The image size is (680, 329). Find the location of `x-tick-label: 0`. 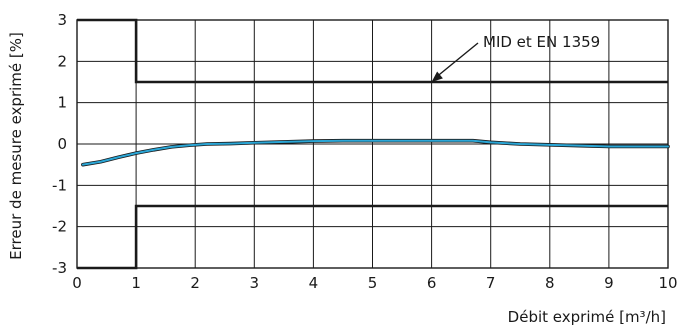

x-tick-label: 0 is located at coordinates (77, 283).